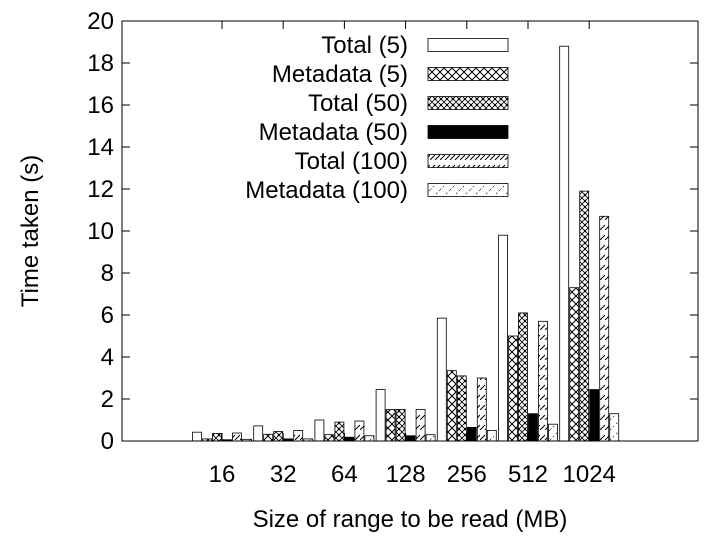 This screenshot has height=539, width=722. Describe the element at coordinates (100, 105) in the screenshot. I see `y-tick-label: 16` at that location.